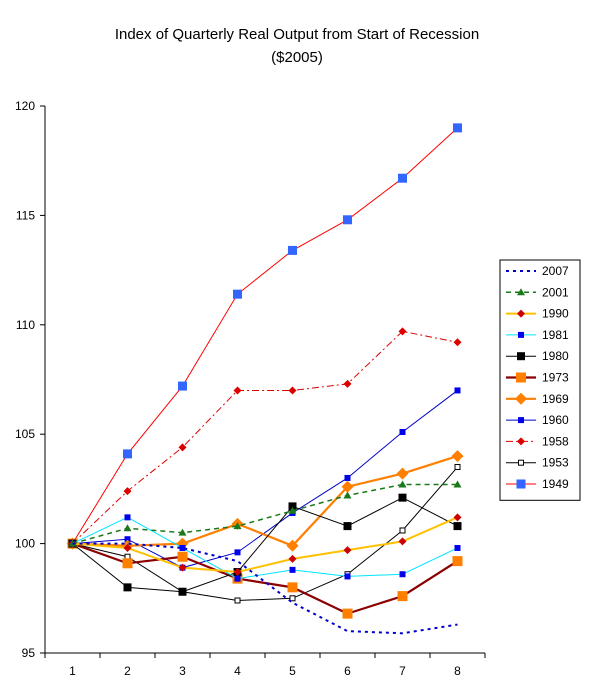 This screenshot has width=595, height=699. I want to click on legend-marker-1973, so click(521, 377).